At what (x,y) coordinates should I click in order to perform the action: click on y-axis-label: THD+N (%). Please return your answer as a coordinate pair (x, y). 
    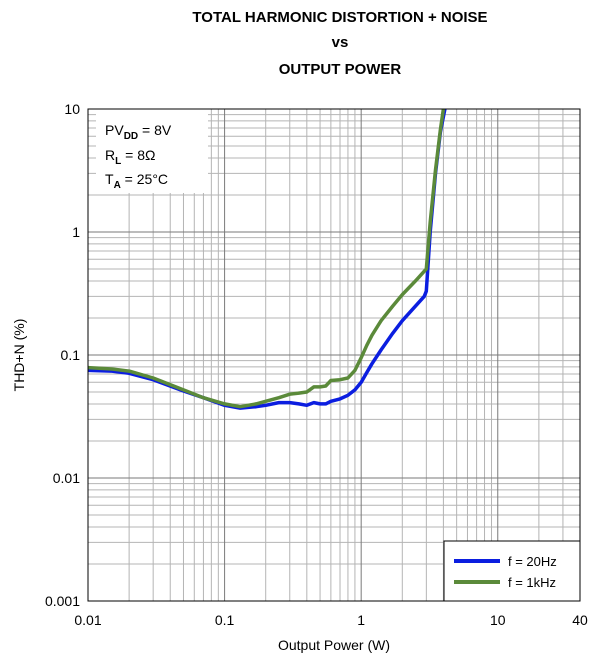
    Looking at the image, I should click on (19, 355).